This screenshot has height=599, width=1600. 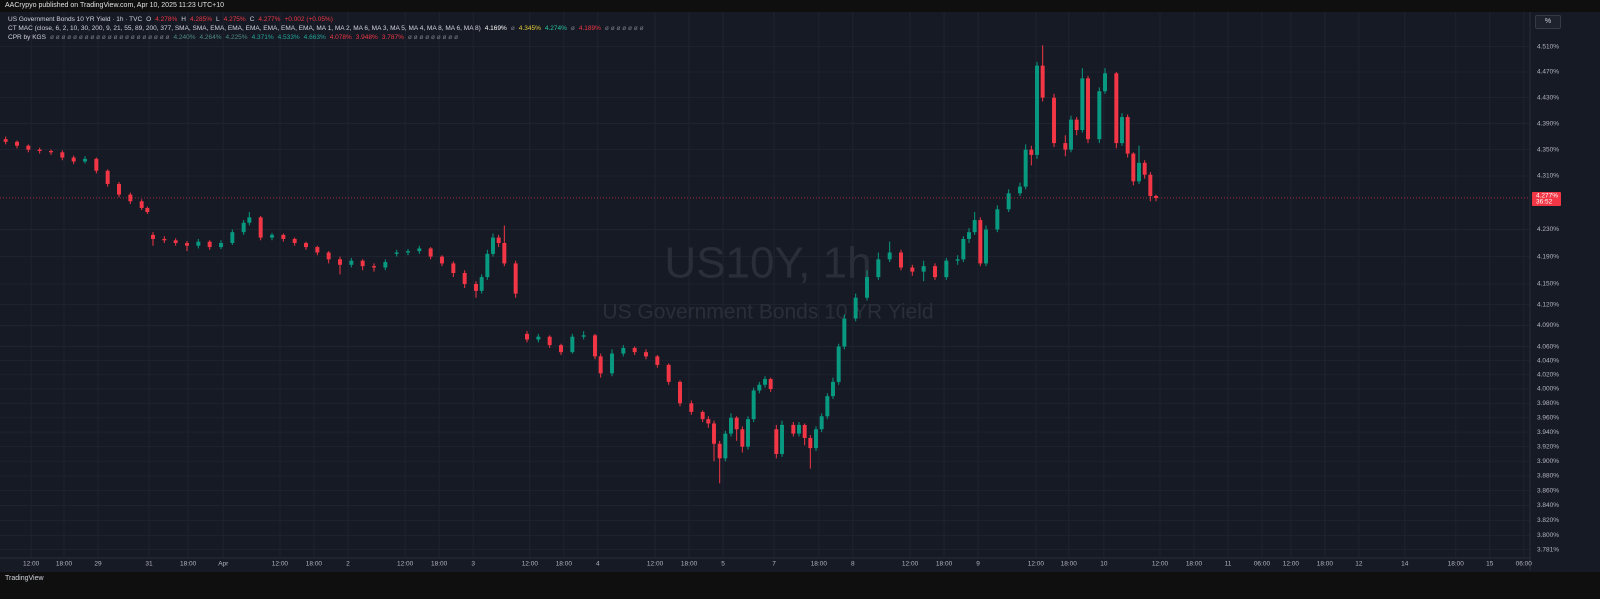 I want to click on legend-item: 4.275%, so click(x=234, y=19).